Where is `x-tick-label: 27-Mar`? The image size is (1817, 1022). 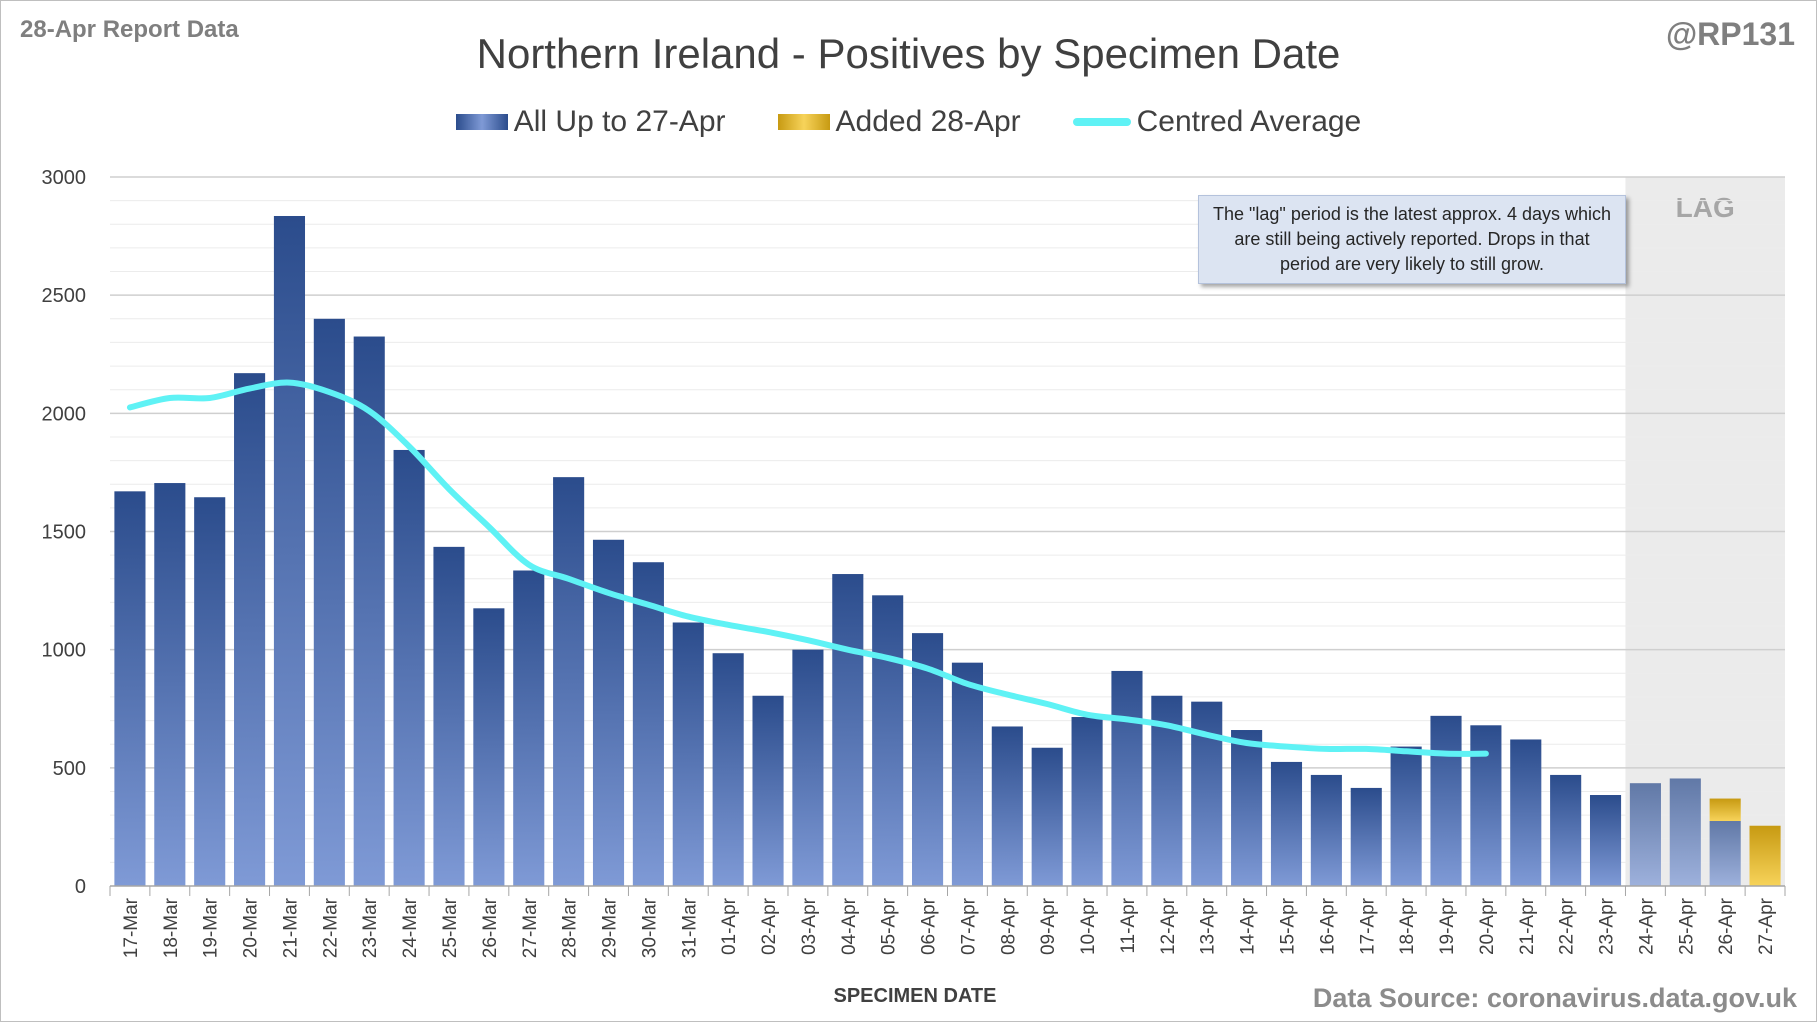 x-tick-label: 27-Mar is located at coordinates (530, 927).